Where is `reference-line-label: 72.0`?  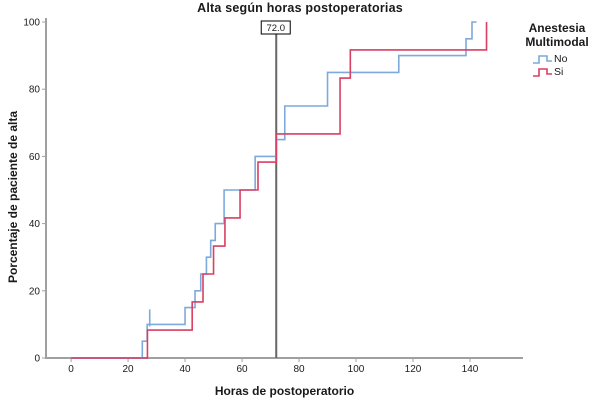
reference-line-label: 72.0 is located at coordinates (275, 28).